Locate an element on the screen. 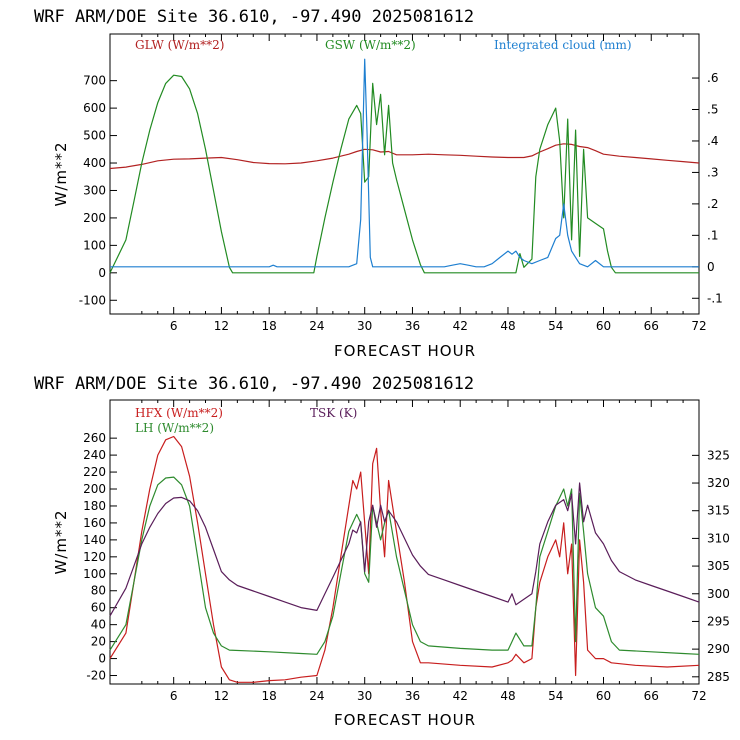  bottom-y-ticks: -20 0 20 40 60 80 100 120 140 160 180 200 220 240 260 is located at coordinates (100, 557).